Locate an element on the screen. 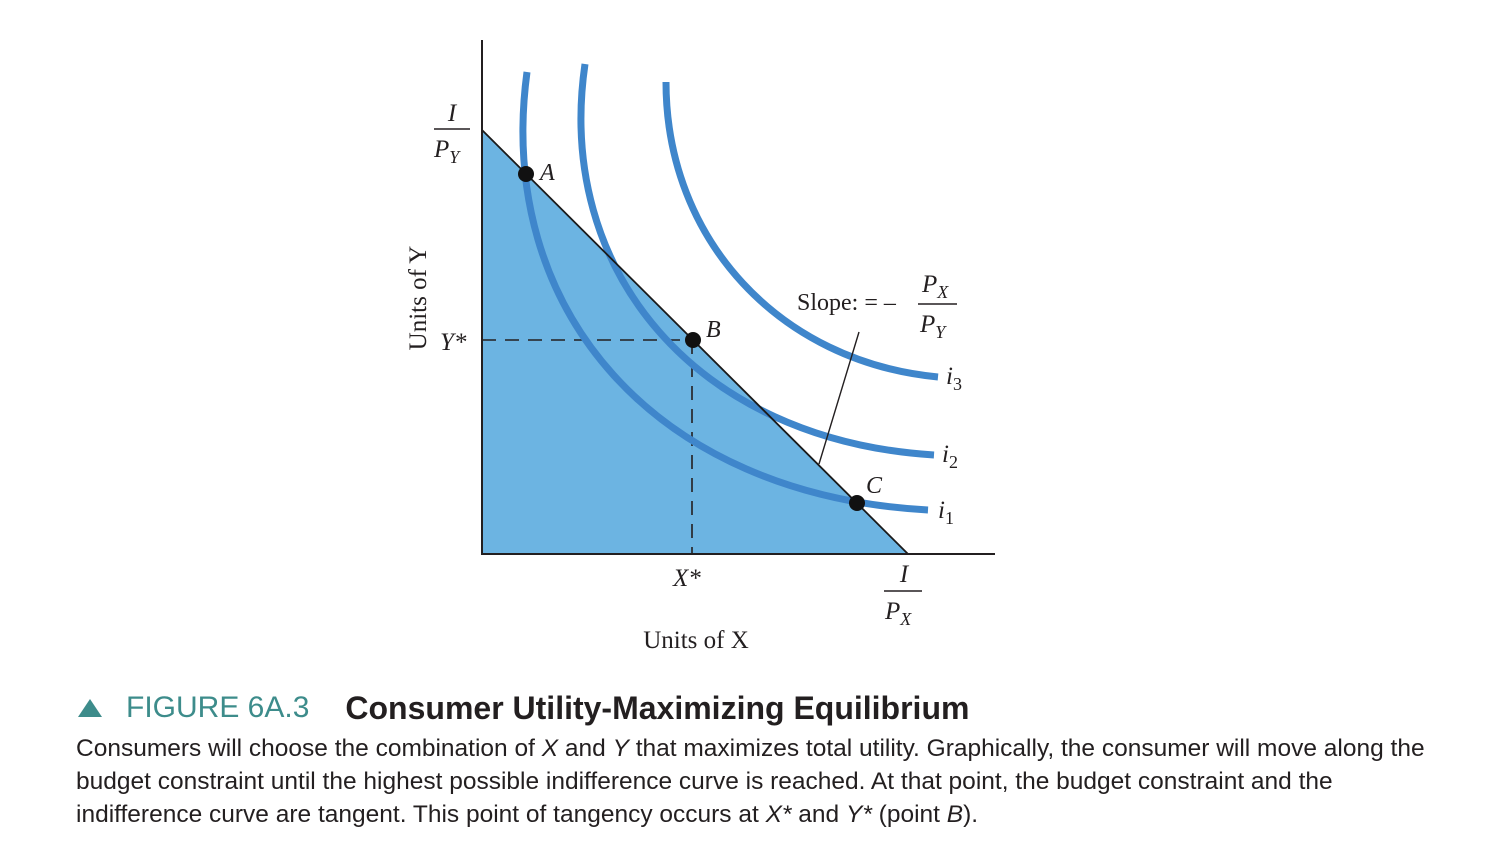  y-star-label: Y* is located at coordinates (453, 342).